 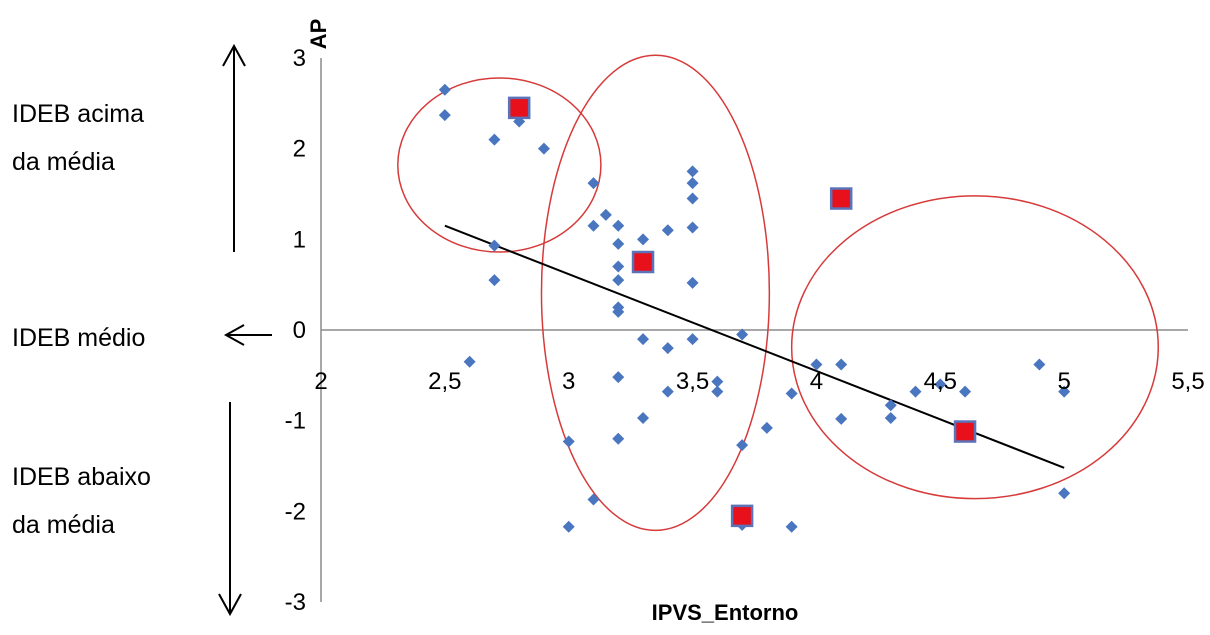 I want to click on label-above-line1: IDEB acima, so click(x=78, y=114).